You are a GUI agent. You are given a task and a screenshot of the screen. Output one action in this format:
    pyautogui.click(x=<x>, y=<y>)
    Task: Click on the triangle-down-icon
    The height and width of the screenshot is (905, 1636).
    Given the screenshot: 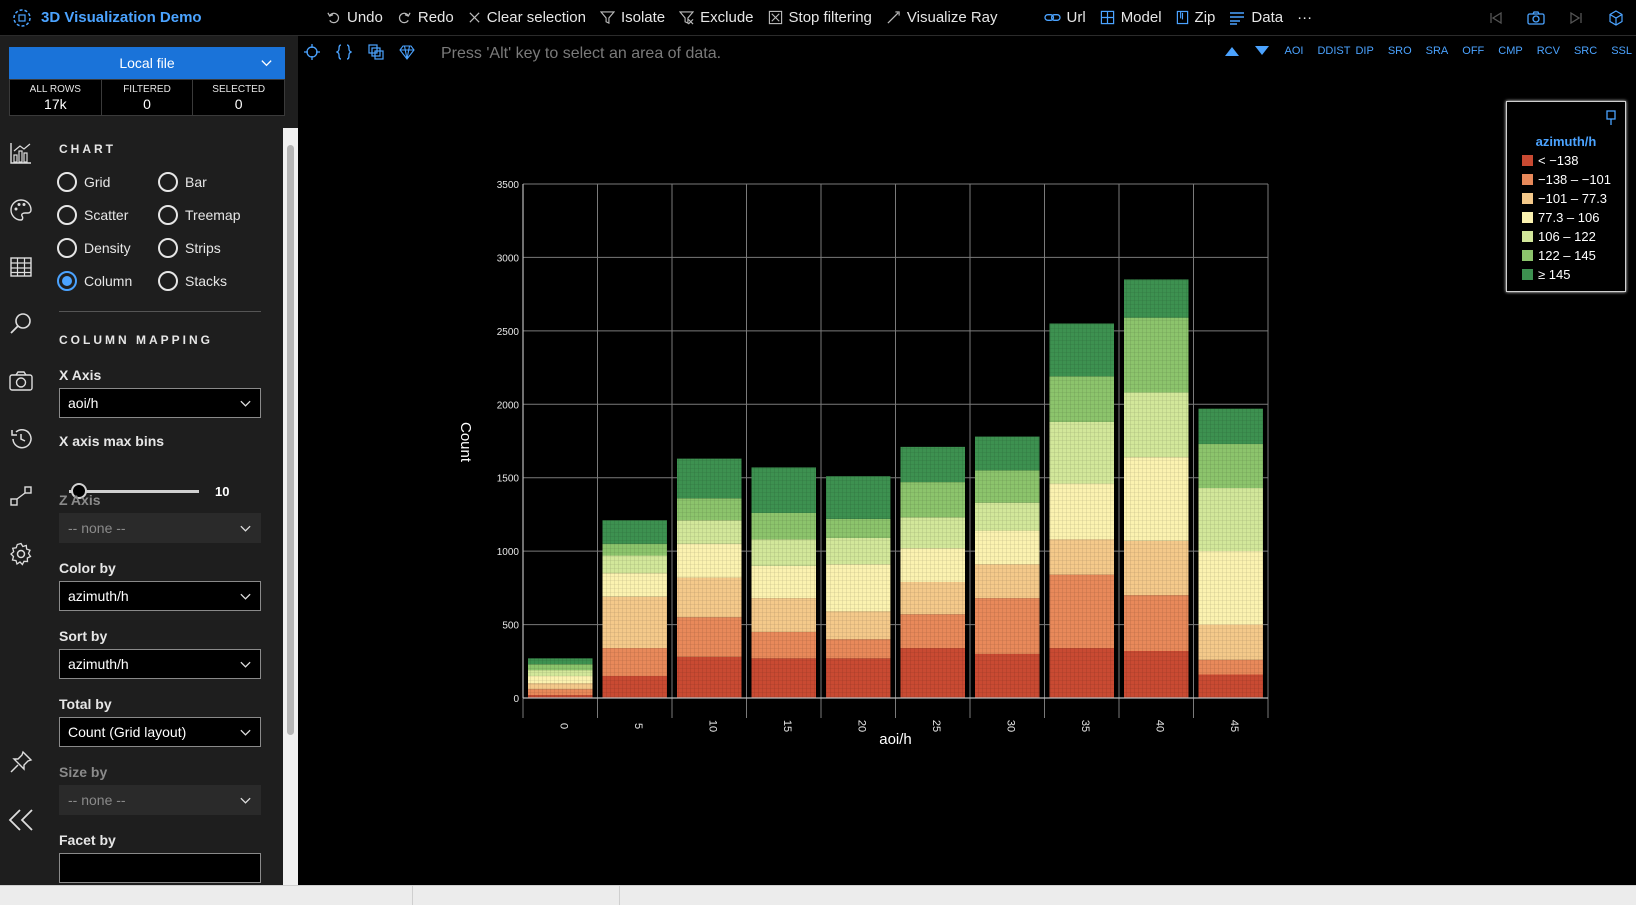 What is the action you would take?
    pyautogui.click(x=1261, y=51)
    